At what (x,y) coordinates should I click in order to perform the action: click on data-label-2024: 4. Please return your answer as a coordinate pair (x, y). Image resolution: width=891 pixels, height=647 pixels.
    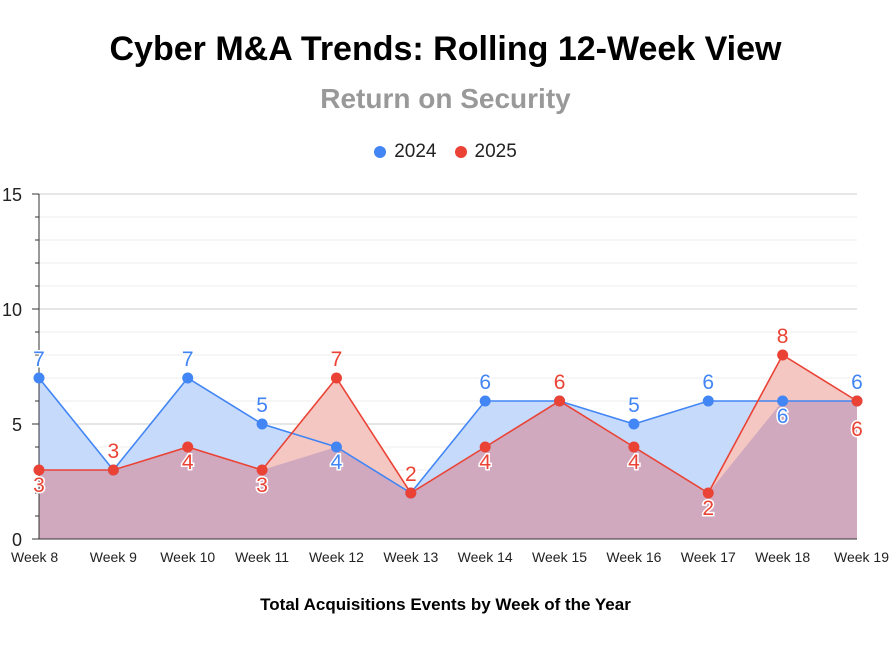
    Looking at the image, I should click on (337, 462).